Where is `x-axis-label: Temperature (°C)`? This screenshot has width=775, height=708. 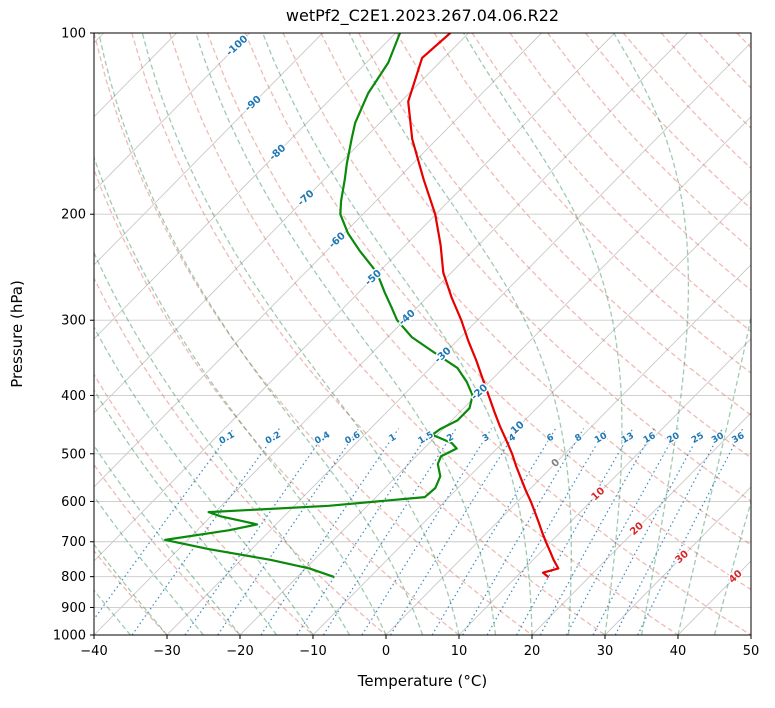 x-axis-label: Temperature (°C) is located at coordinates (422, 681).